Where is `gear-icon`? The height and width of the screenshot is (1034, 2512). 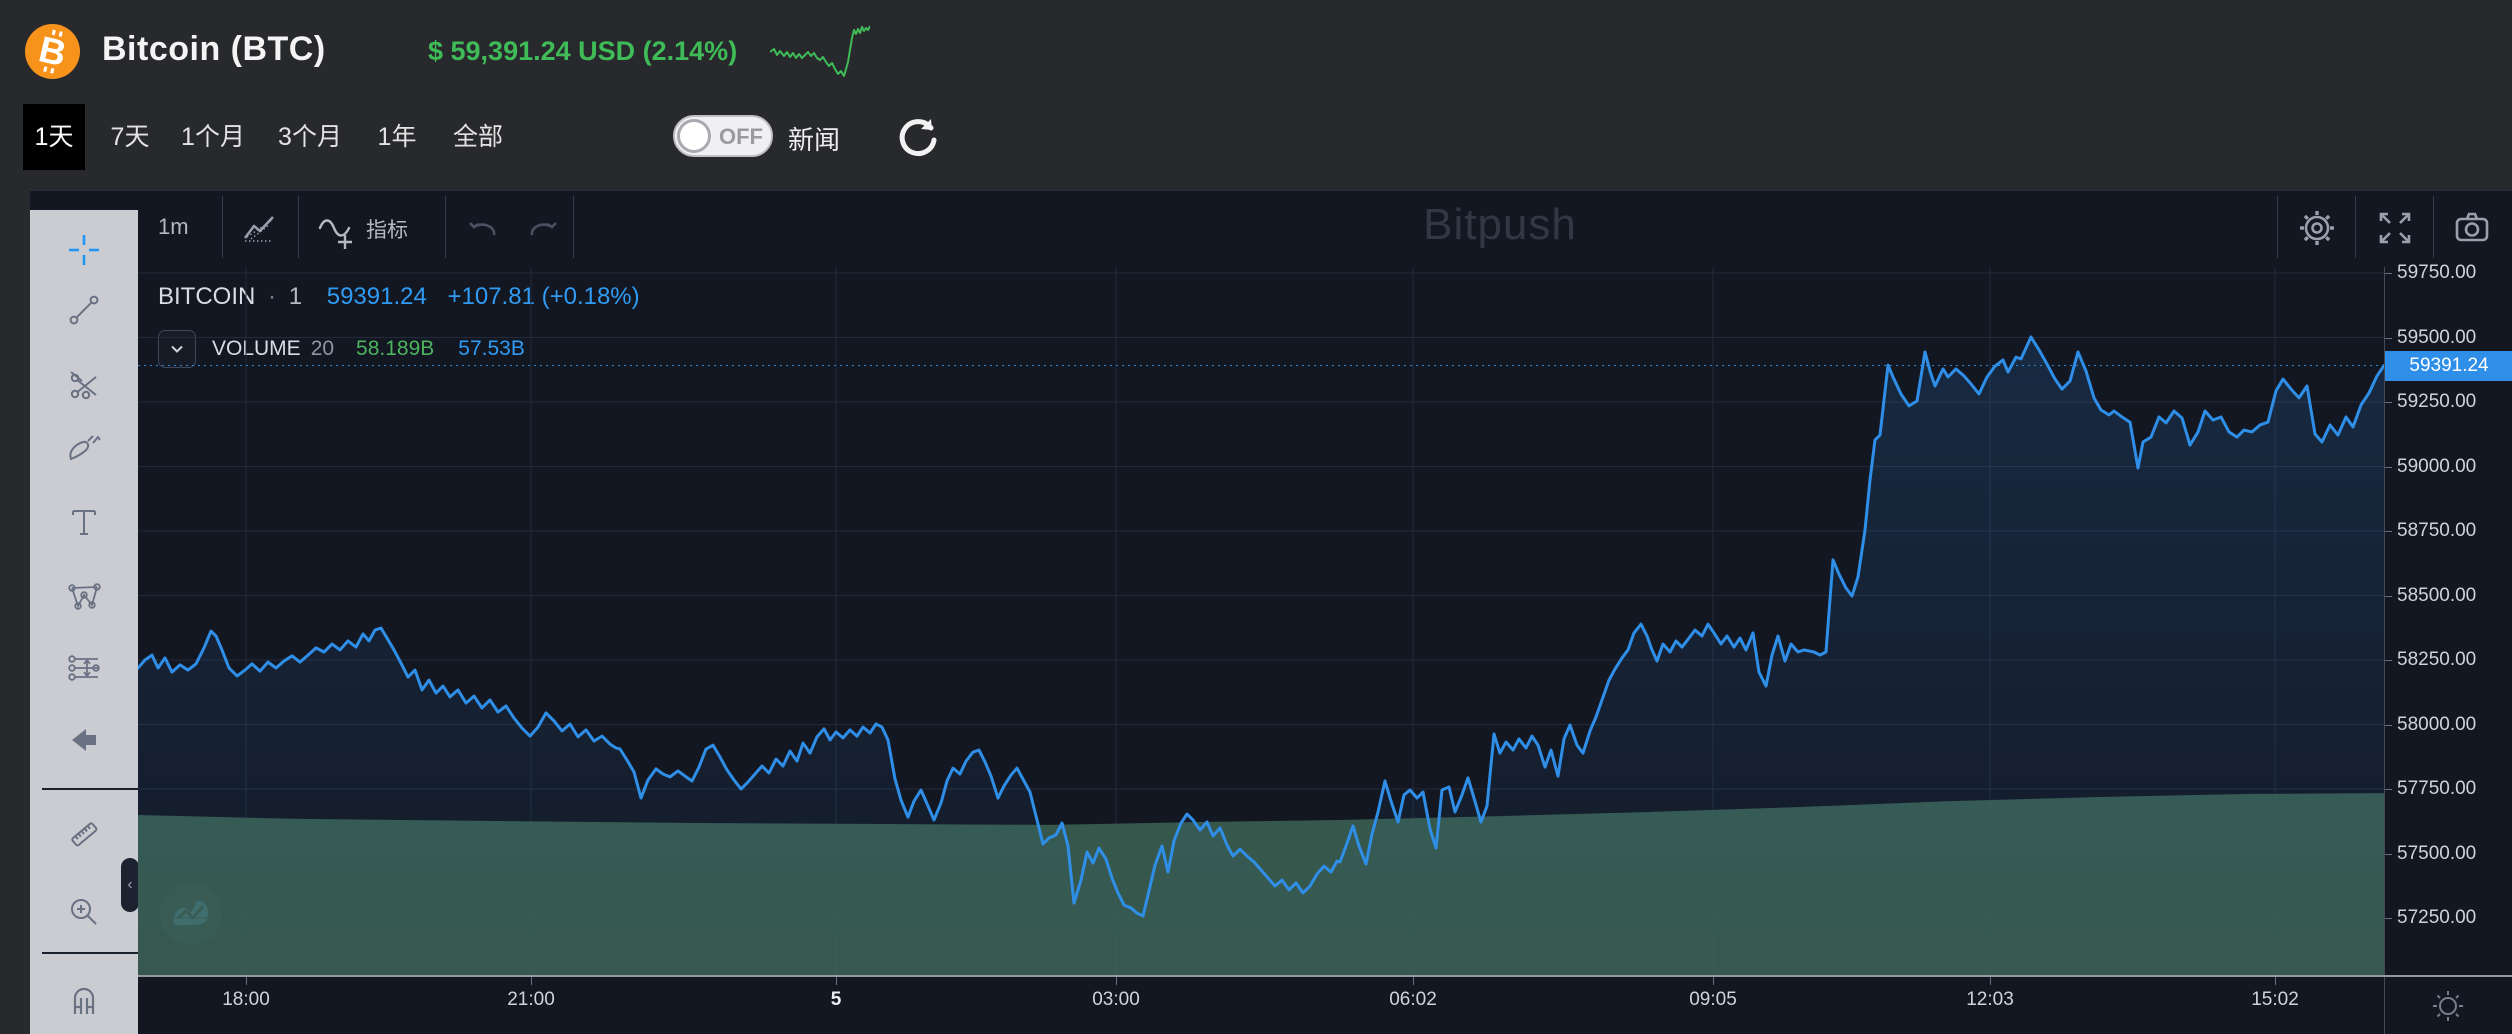 gear-icon is located at coordinates (2317, 228).